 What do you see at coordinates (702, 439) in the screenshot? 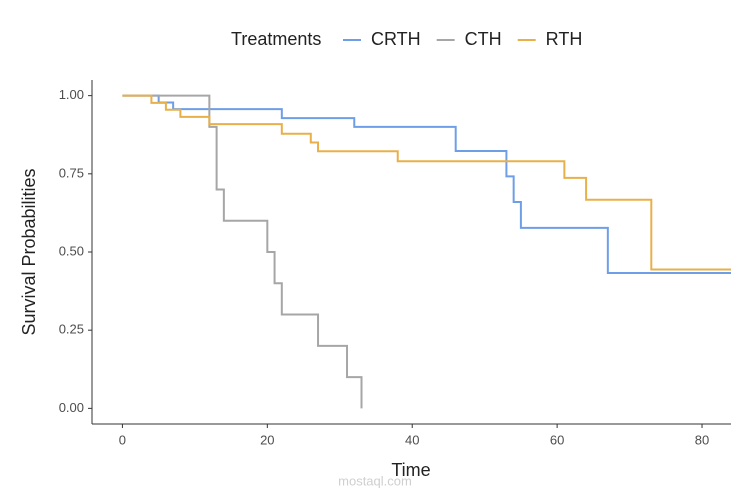
I see `x-tick-label: 80` at bounding box center [702, 439].